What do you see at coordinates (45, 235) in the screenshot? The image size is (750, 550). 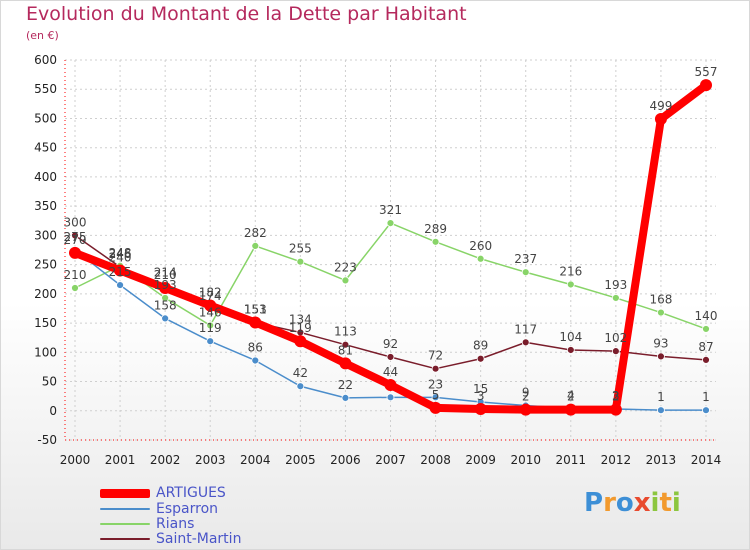 I see `y-tick-label: 300` at bounding box center [45, 235].